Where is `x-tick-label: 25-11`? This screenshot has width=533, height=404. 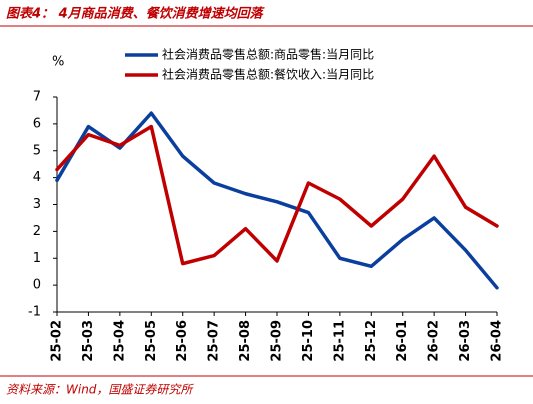
x-tick-label: 25-11 is located at coordinates (339, 341).